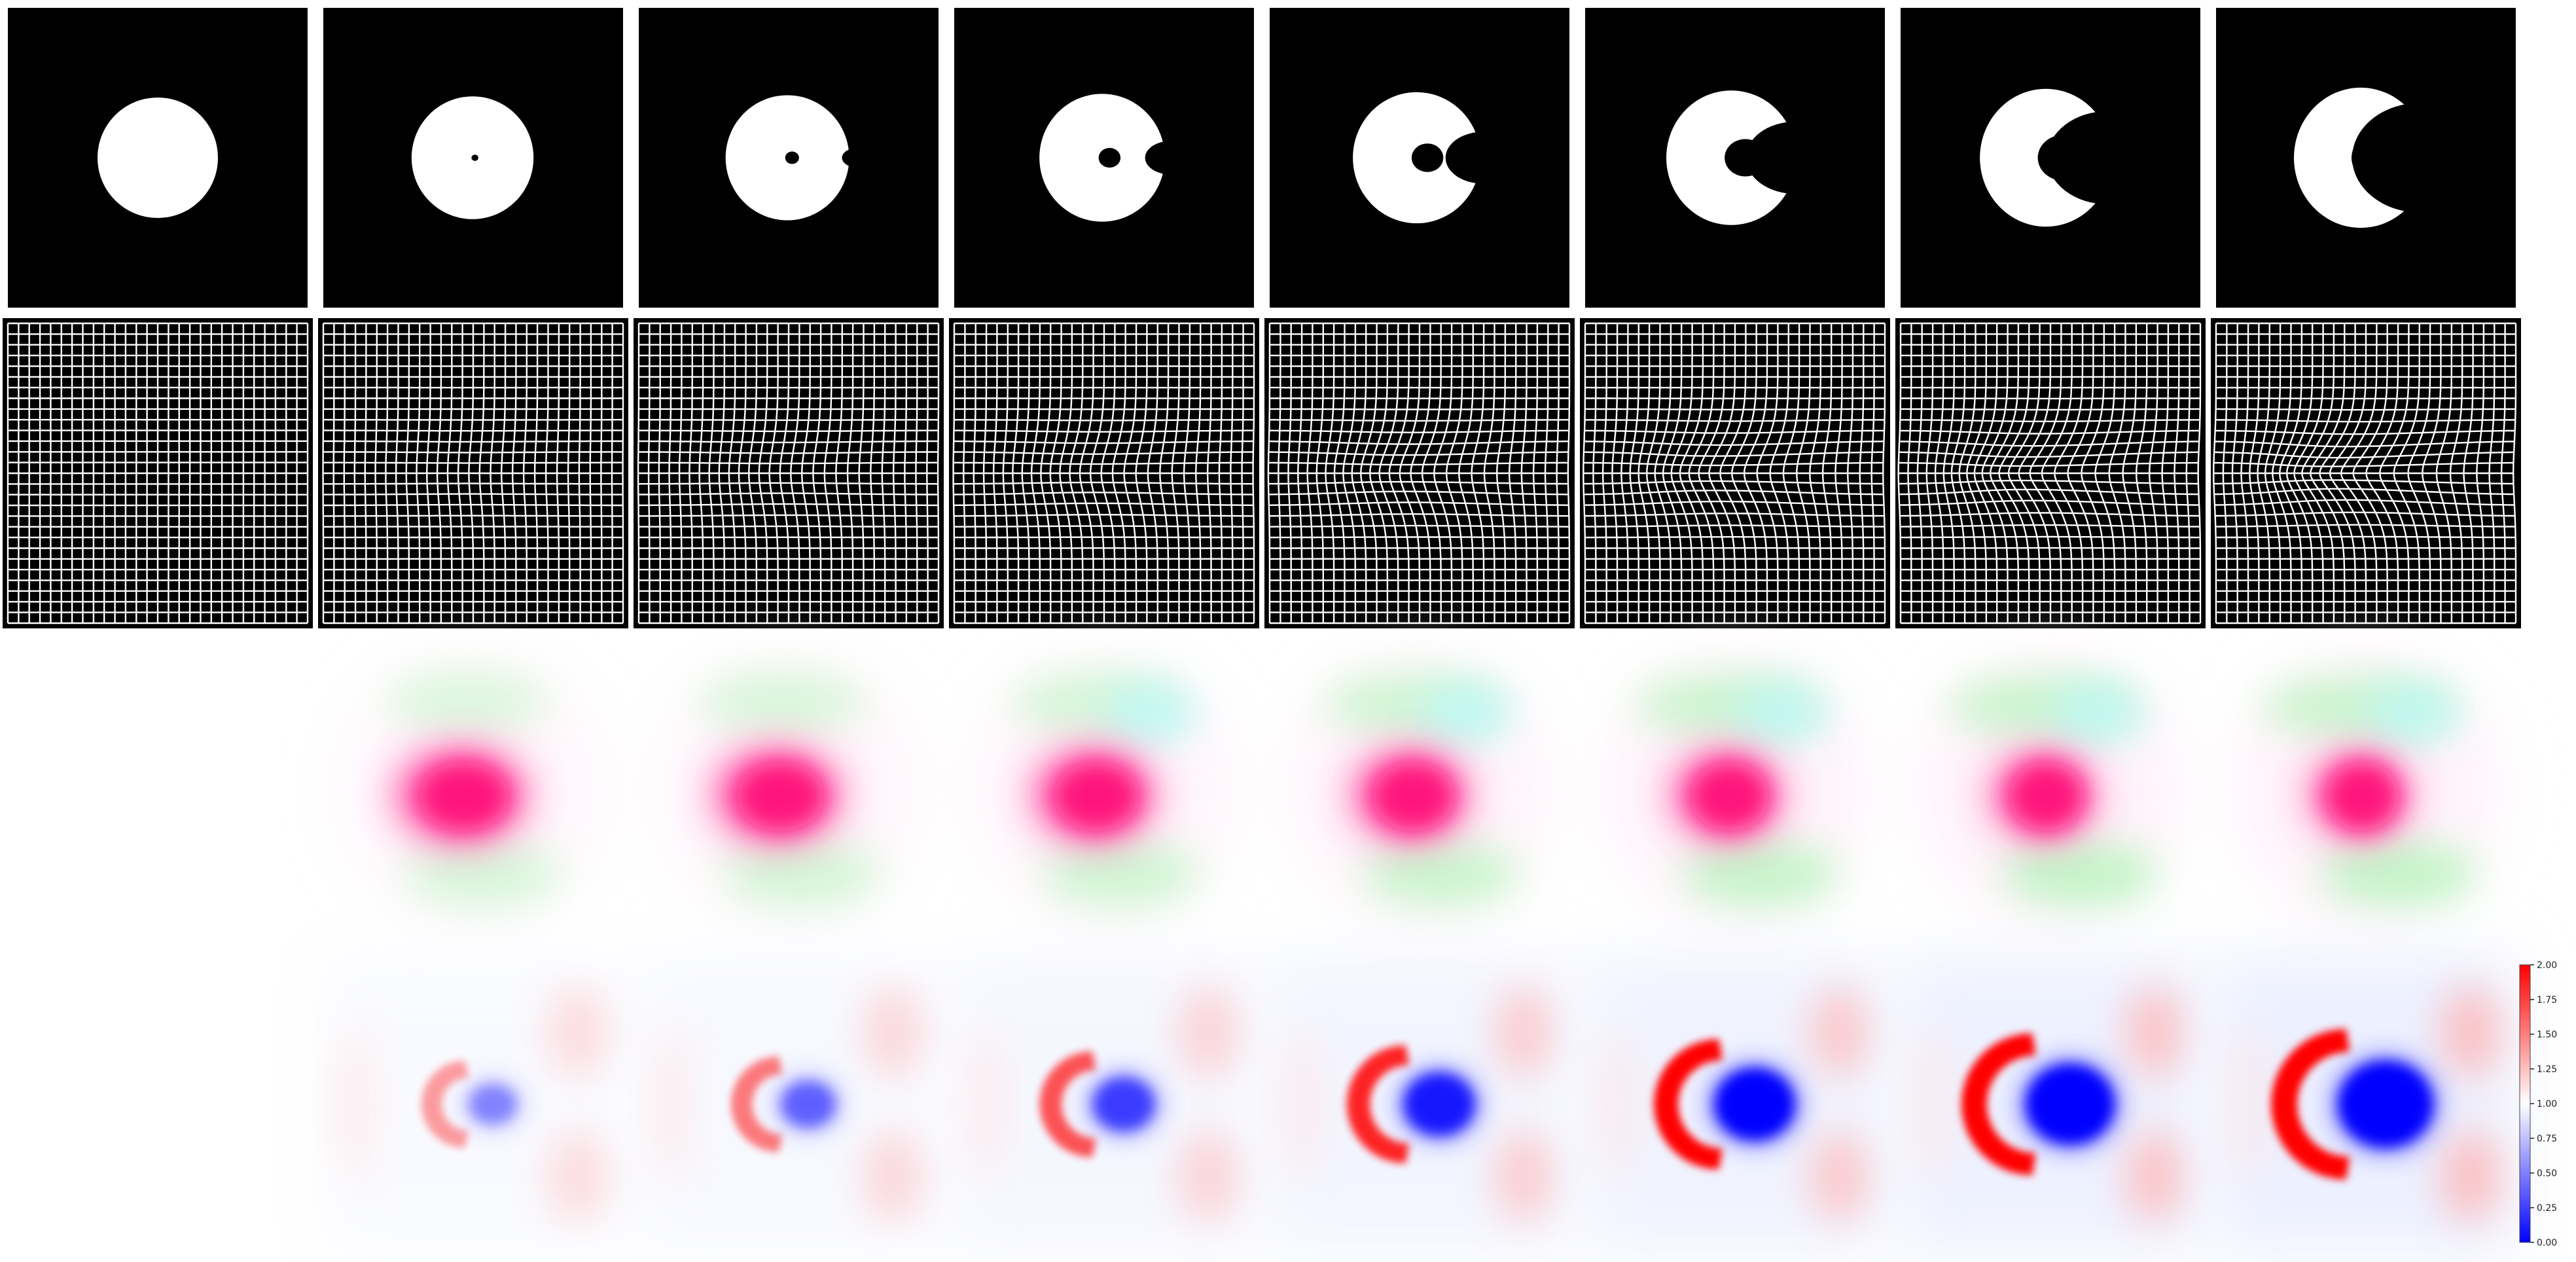 Image resolution: width=2576 pixels, height=1262 pixels. What do you see at coordinates (2547, 1000) in the screenshot?
I see `colorbar-tick-label: 1.75` at bounding box center [2547, 1000].